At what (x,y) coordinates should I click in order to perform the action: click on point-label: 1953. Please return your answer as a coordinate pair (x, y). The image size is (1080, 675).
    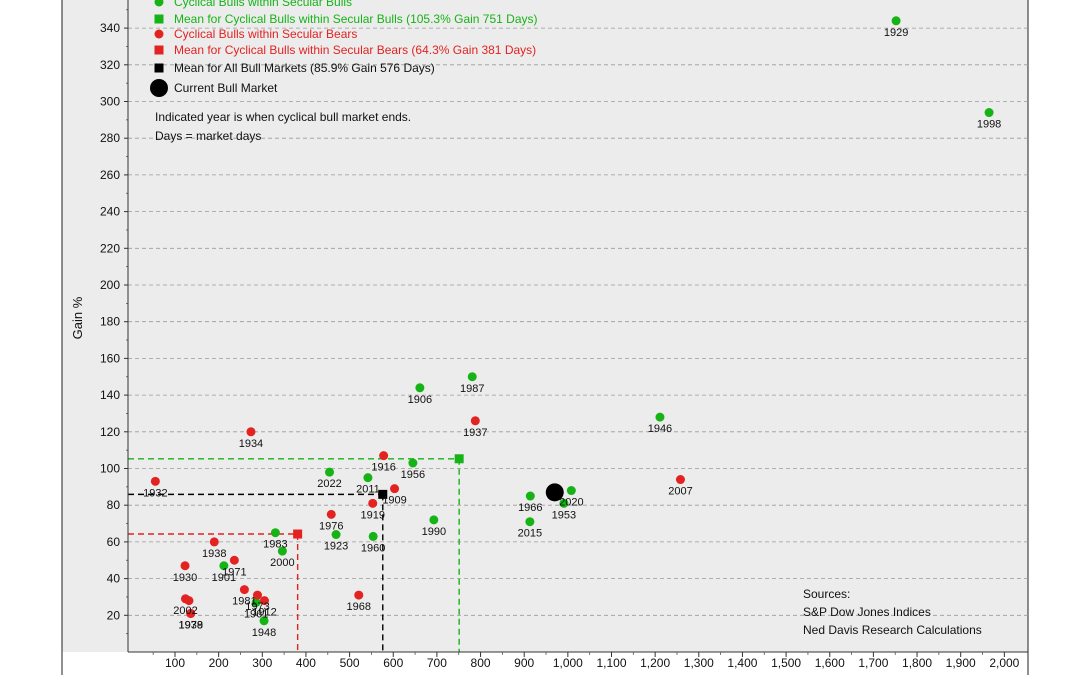
    Looking at the image, I should click on (564, 515).